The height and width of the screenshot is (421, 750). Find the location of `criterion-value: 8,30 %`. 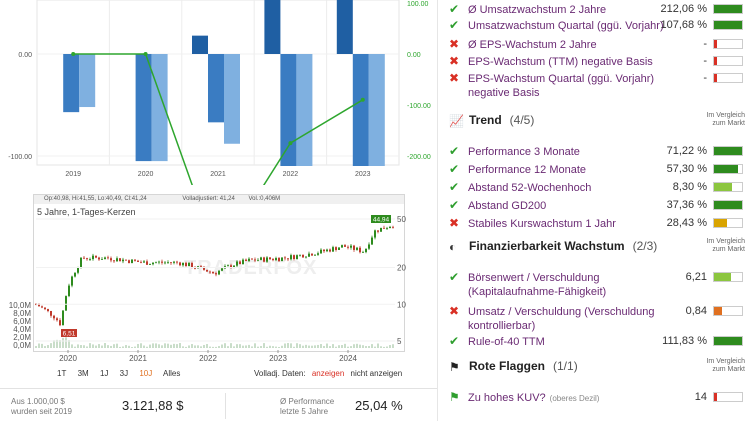

criterion-value: 8,30 % is located at coordinates (689, 187).